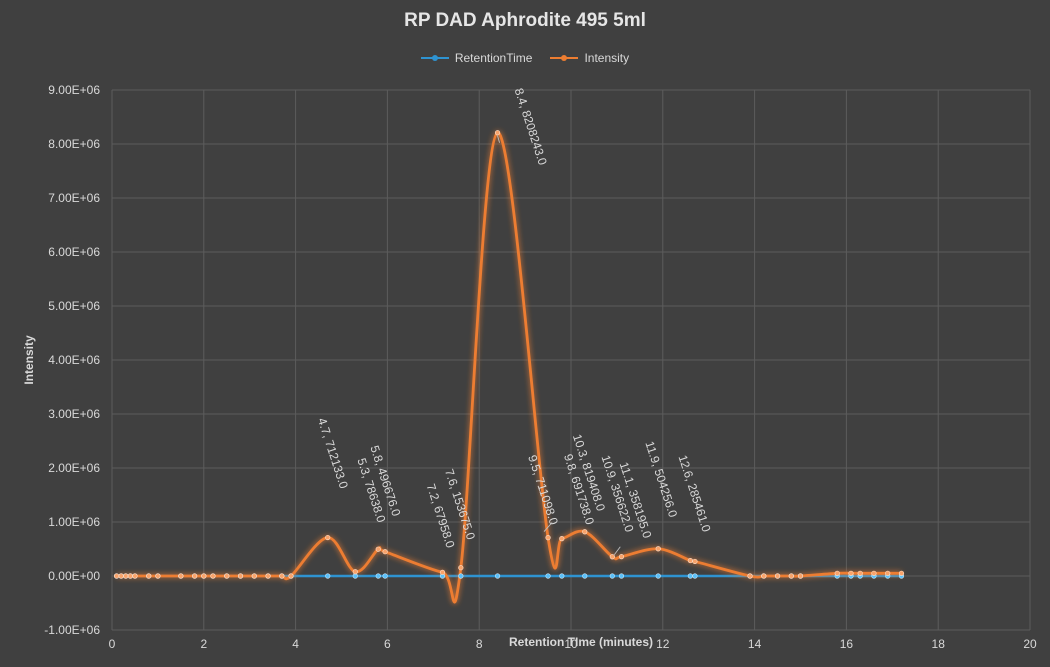 This screenshot has height=667, width=1050. I want to click on chart-title: RP DAD Aphrodite 495 5ml, so click(525, 20).